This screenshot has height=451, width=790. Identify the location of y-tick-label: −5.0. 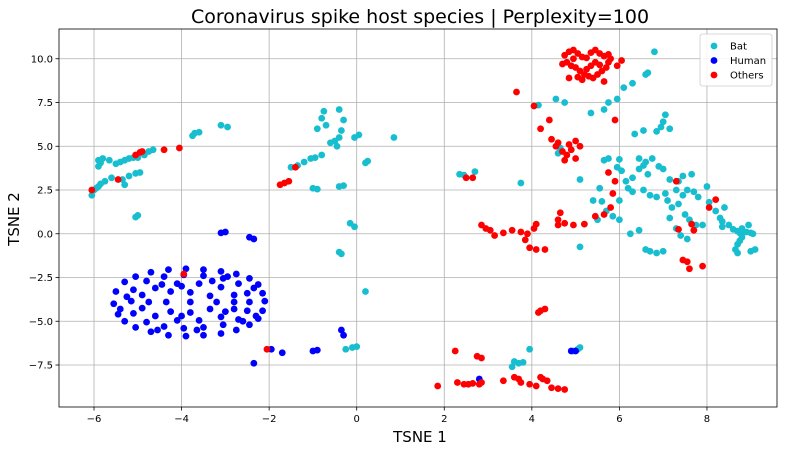
(41, 322).